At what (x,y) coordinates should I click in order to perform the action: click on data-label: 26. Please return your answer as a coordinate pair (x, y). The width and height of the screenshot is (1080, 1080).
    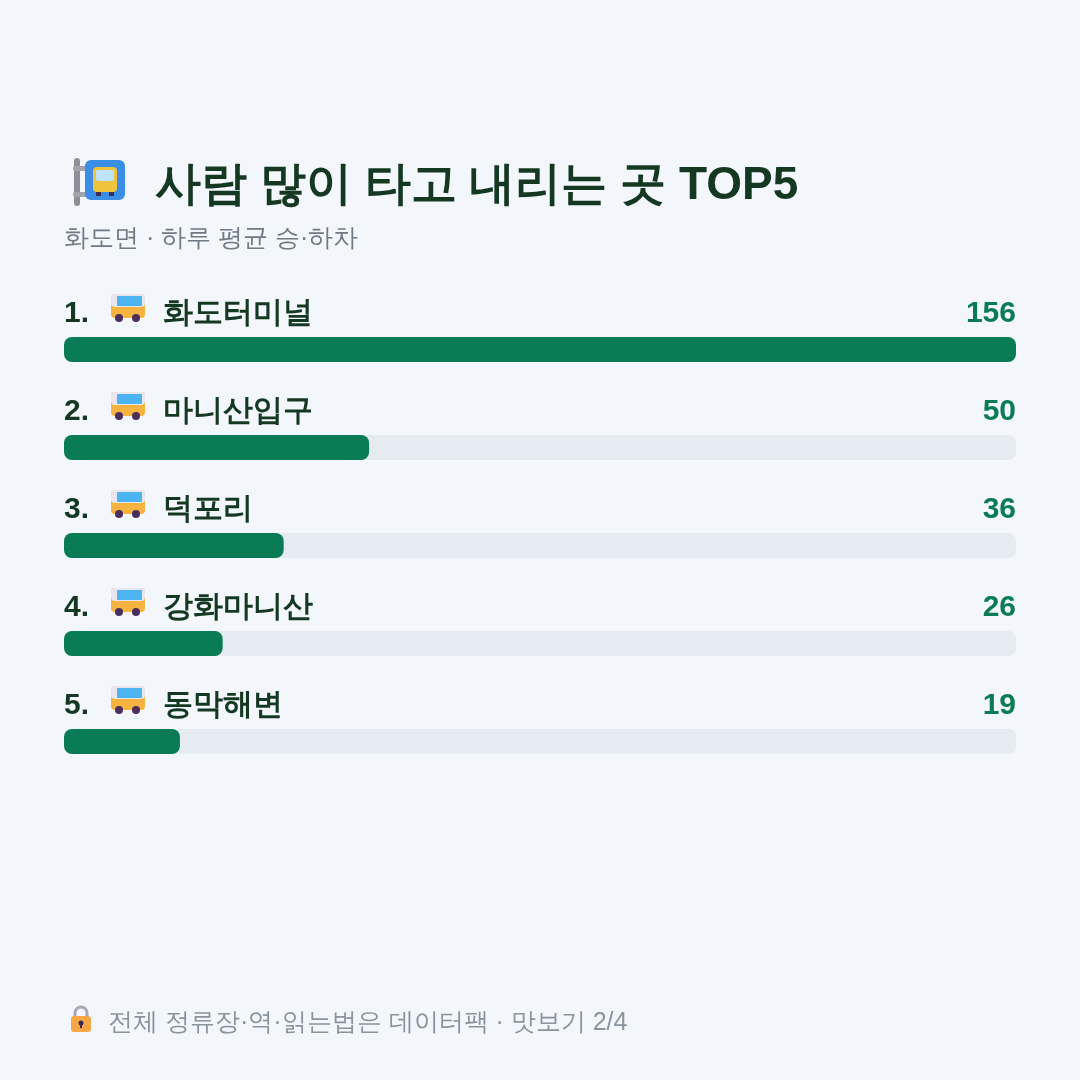
    Looking at the image, I should click on (999, 605).